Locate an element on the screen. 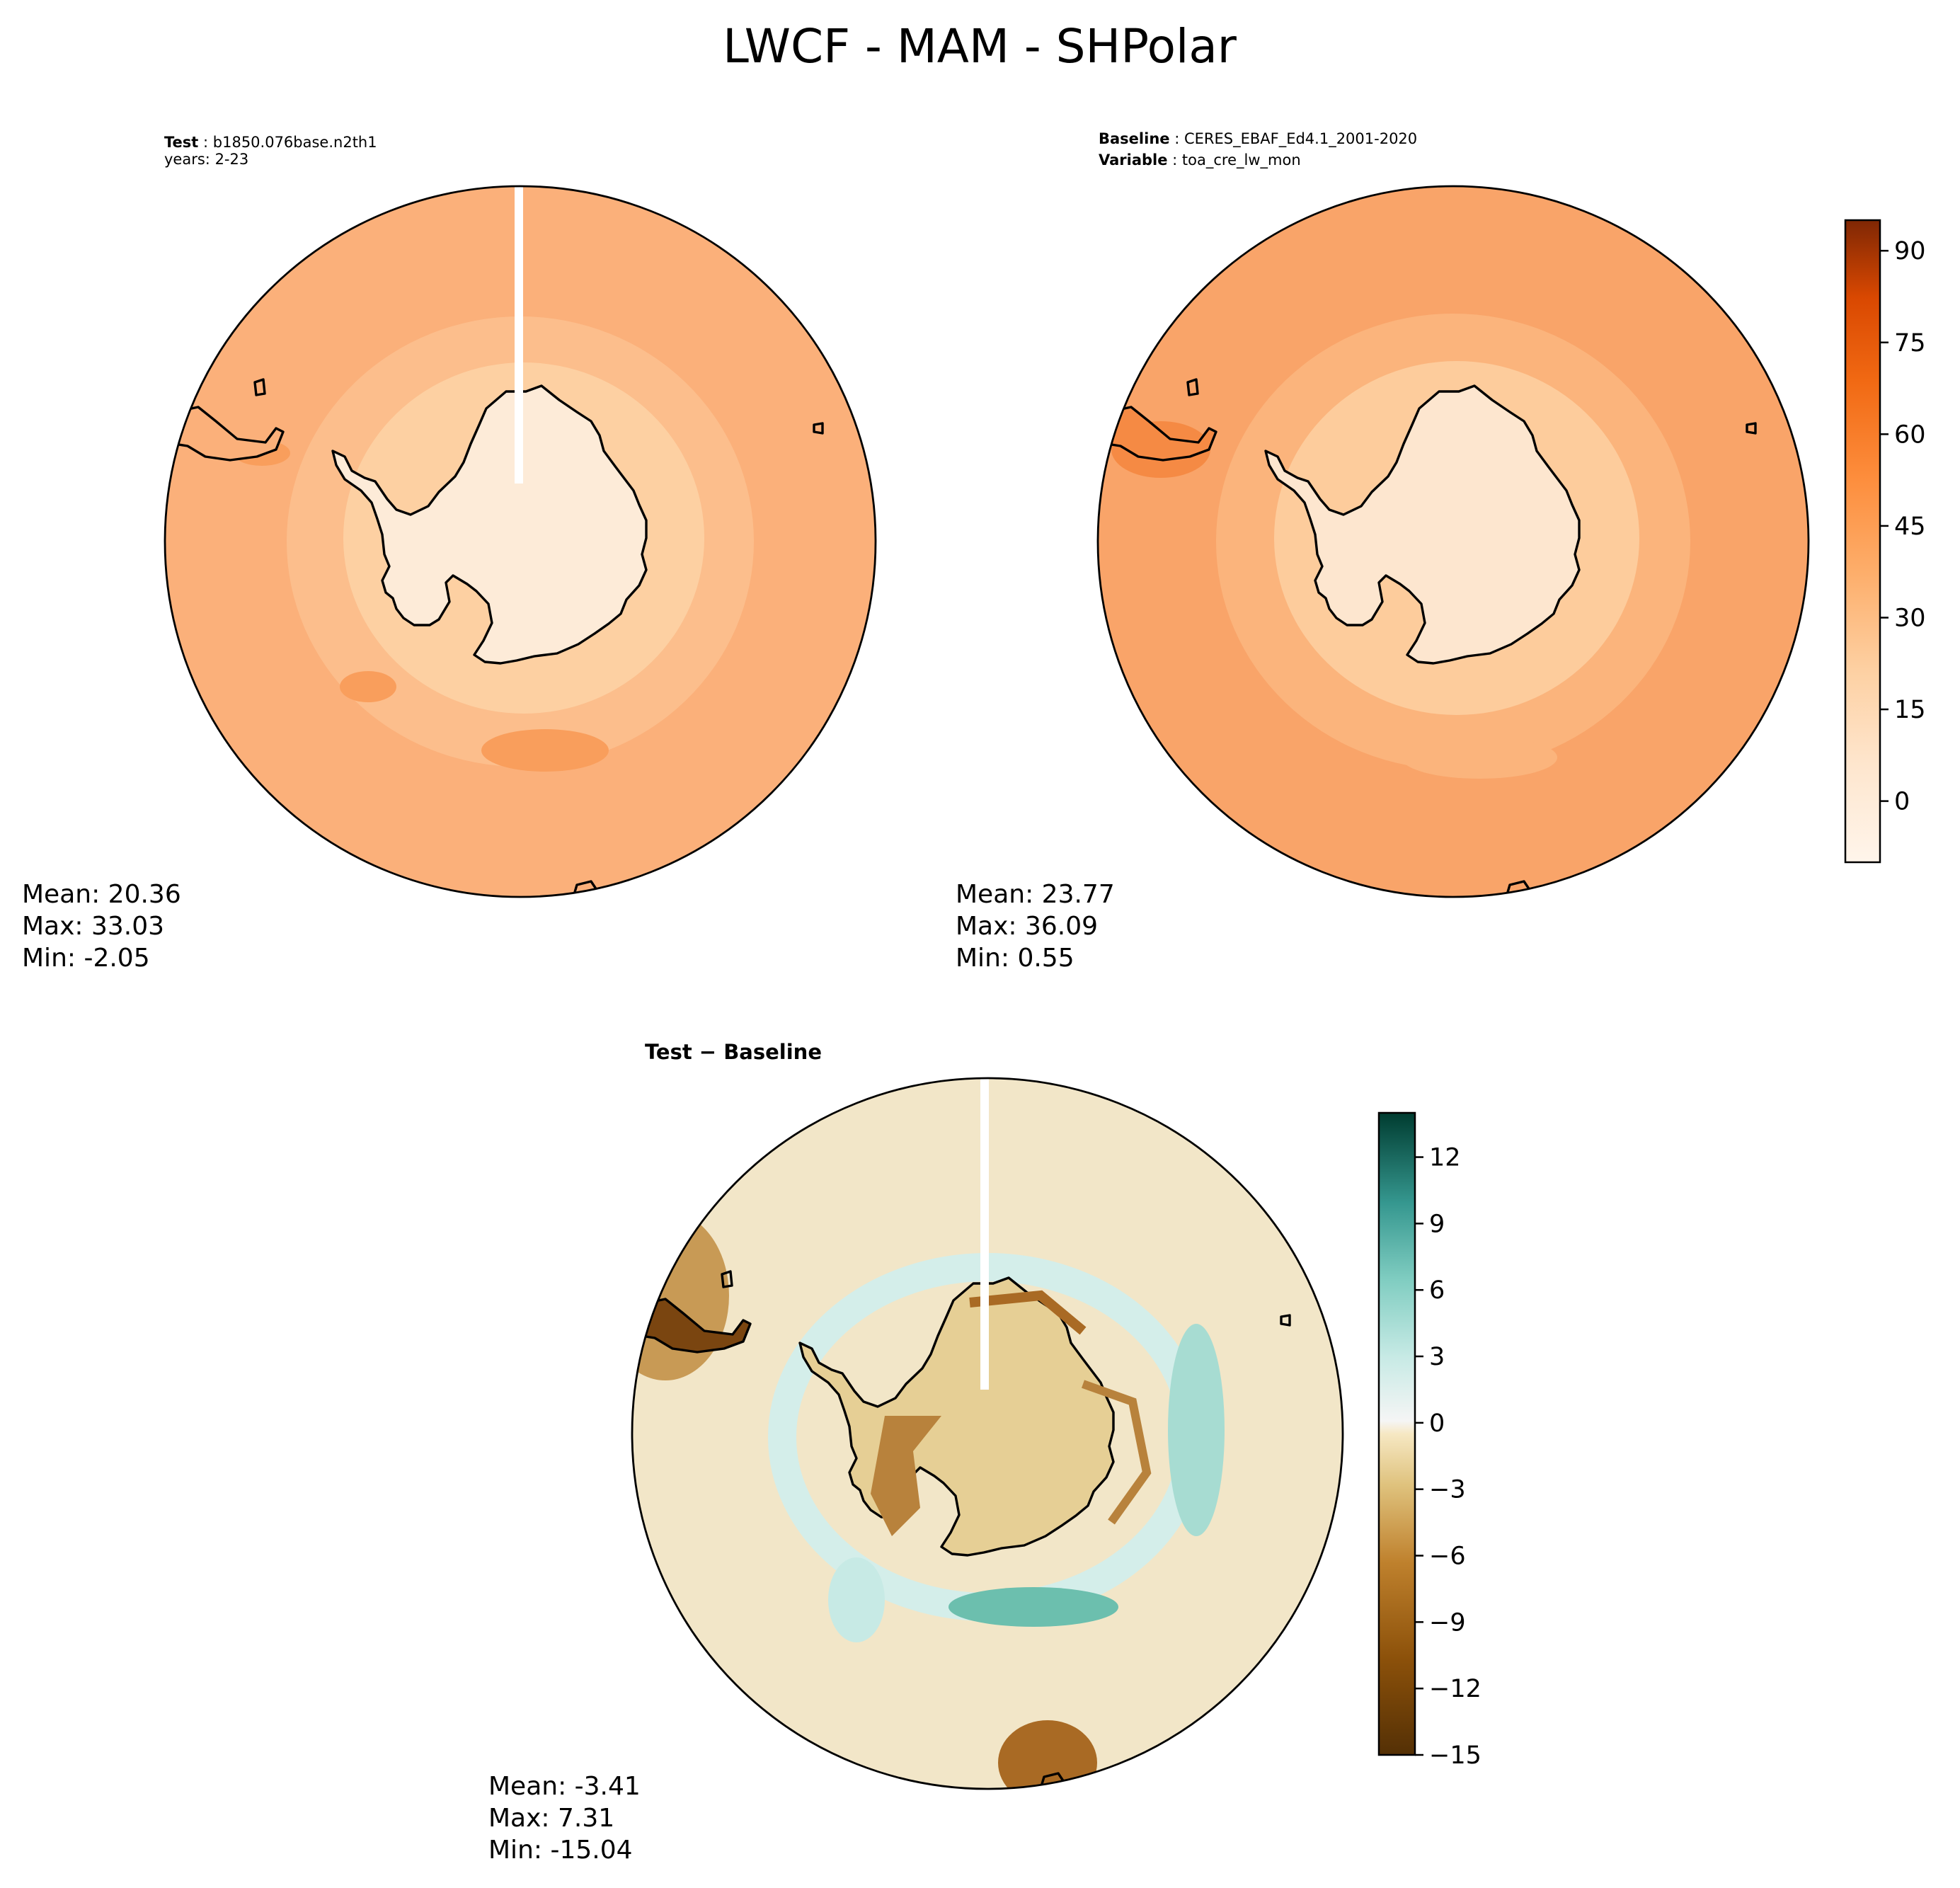  difference-colorbar-ticks: 12 9 6 3 0 −3 −6 −9 −12 −15 is located at coordinates (1448, 1457).